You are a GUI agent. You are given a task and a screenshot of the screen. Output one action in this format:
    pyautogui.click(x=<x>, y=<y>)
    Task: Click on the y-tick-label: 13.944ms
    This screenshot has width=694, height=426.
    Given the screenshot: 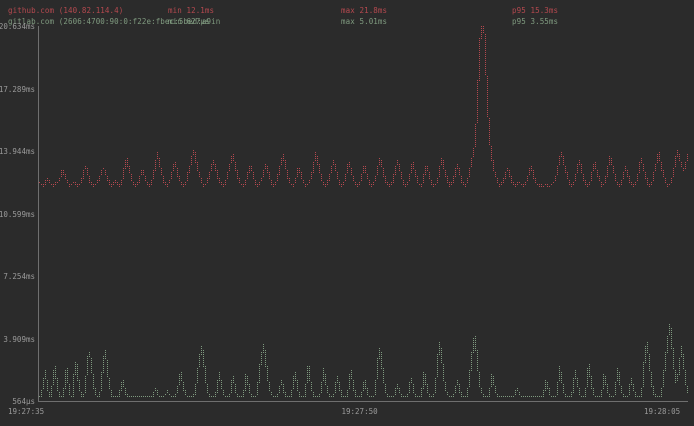 What is the action you would take?
    pyautogui.click(x=17, y=151)
    